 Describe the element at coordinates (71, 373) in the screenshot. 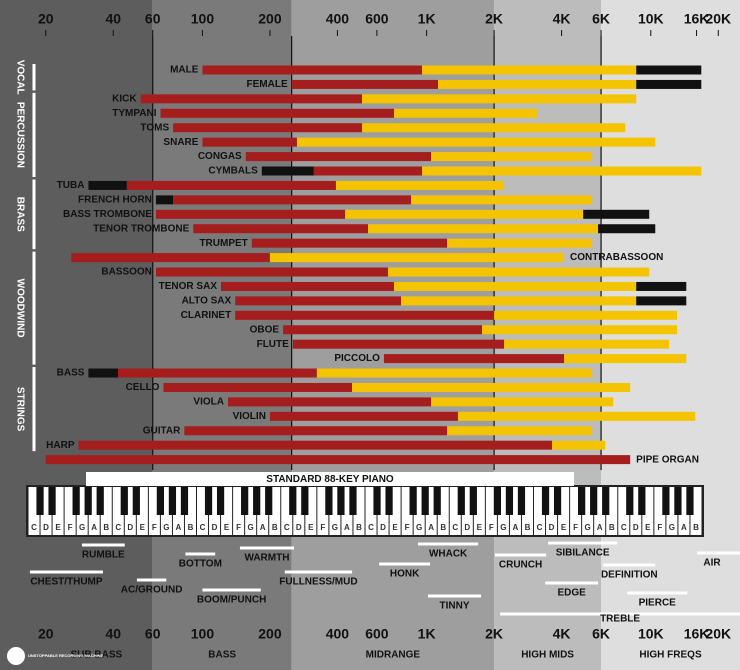

I see `bar-label: BASS` at that location.